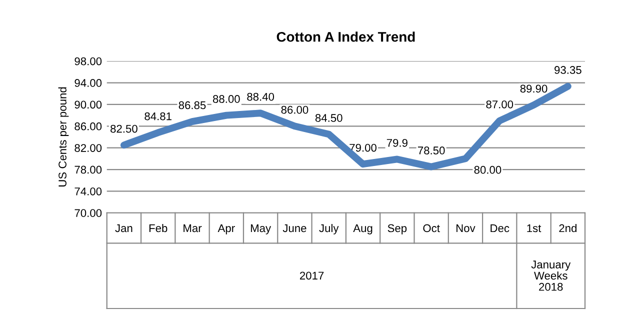 The image size is (625, 325). Describe the element at coordinates (88, 191) in the screenshot. I see `y-tick-label: 74.00` at that location.